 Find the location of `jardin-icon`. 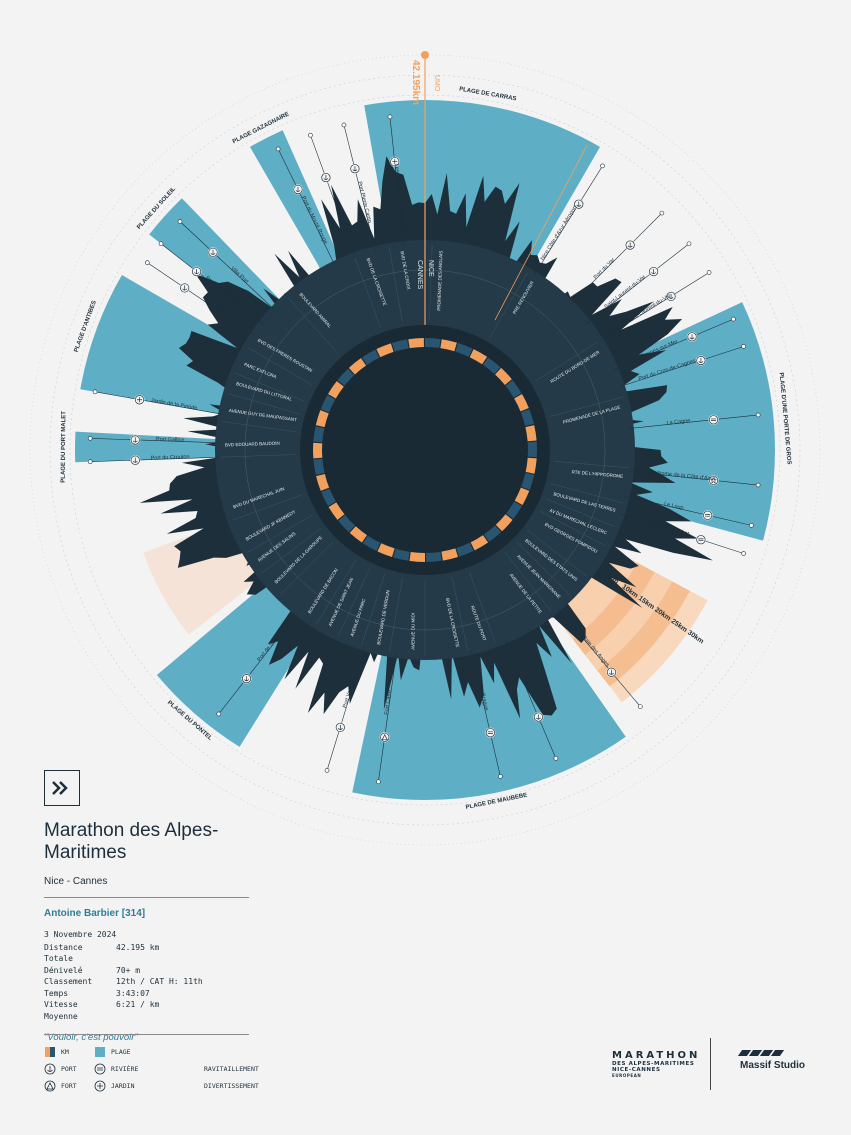

jardin-icon is located at coordinates (100, 1085).